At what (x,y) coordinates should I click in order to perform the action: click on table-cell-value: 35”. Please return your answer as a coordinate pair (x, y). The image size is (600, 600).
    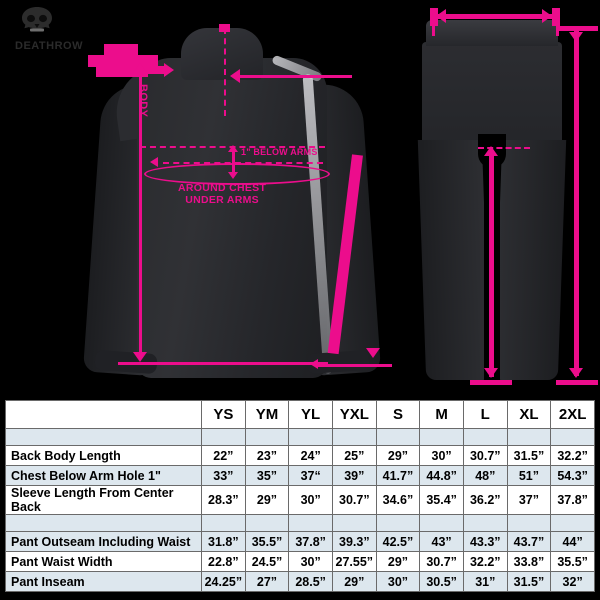
    Looking at the image, I should click on (267, 475).